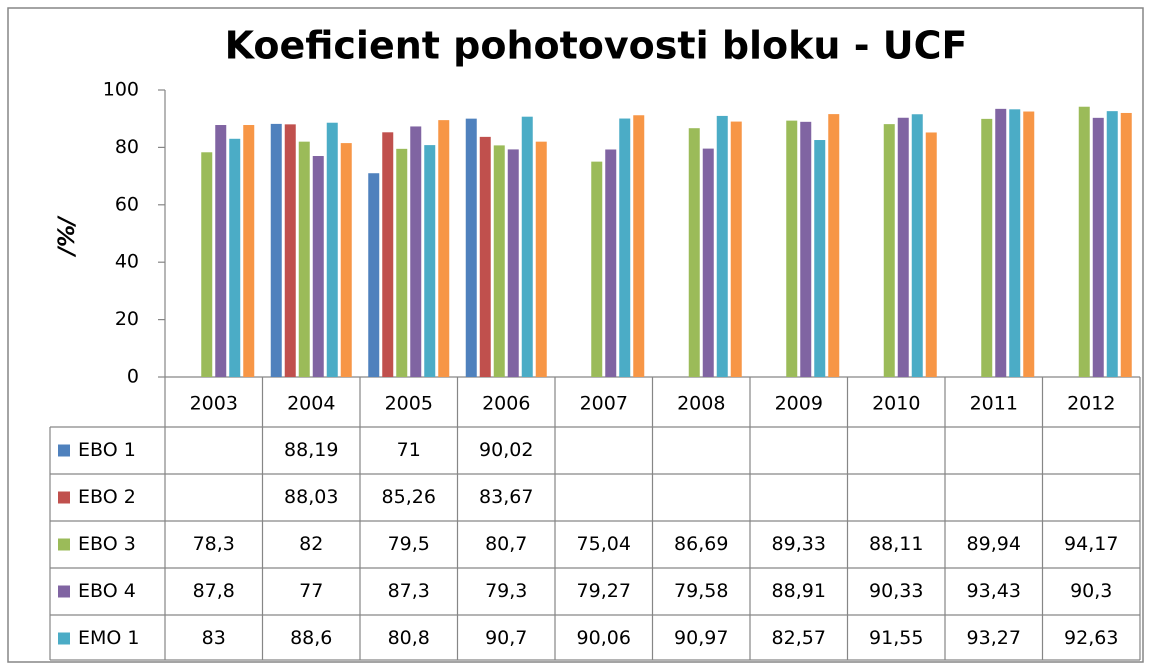 The image size is (1151, 672). I want to click on y-tick-label: 80, so click(127, 147).